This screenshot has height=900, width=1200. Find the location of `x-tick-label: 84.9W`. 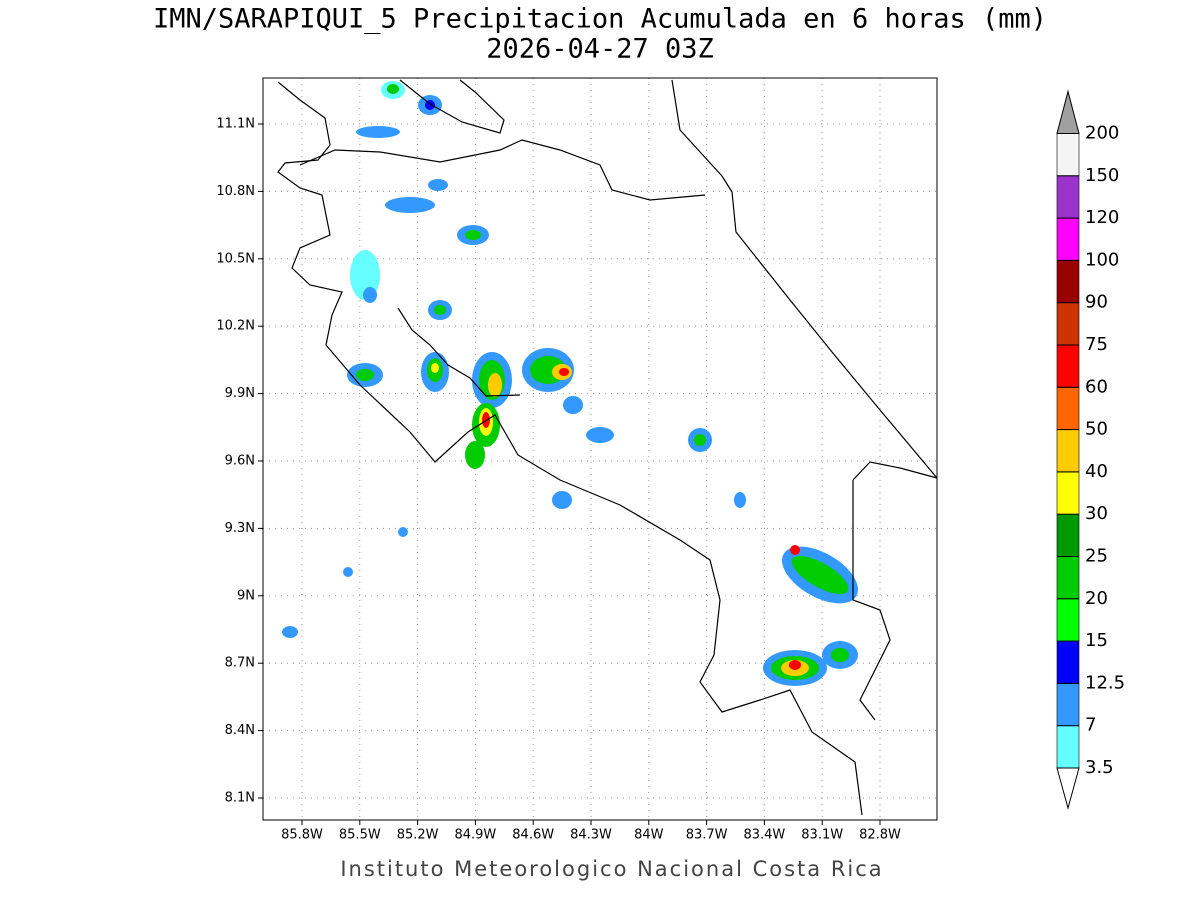

x-tick-label: 84.9W is located at coordinates (475, 835).